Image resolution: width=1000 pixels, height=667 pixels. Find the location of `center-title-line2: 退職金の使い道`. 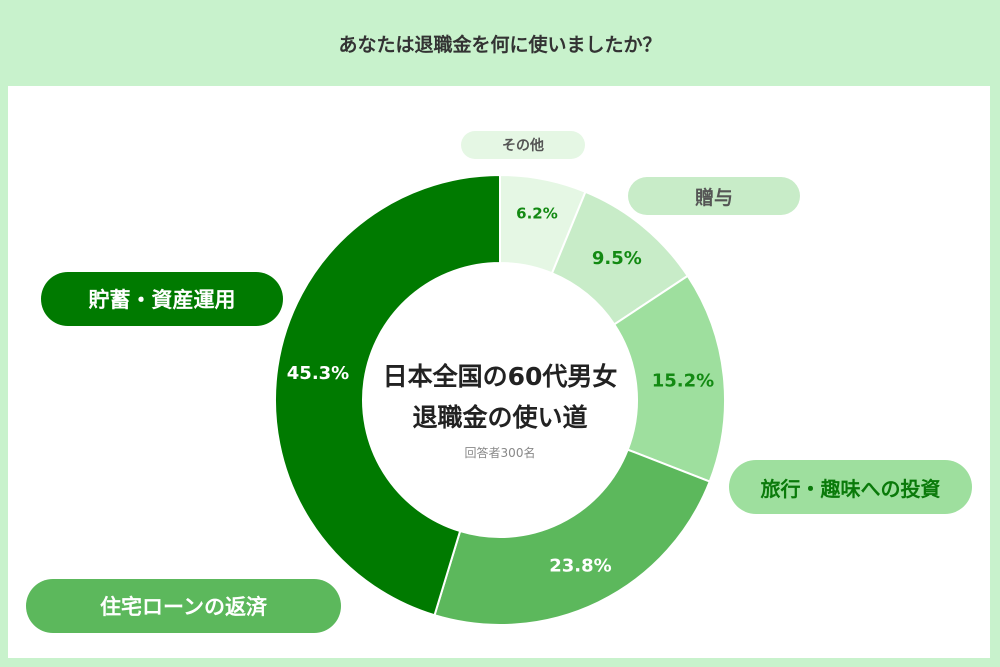

center-title-line2: 退職金の使い道 is located at coordinates (500, 417).